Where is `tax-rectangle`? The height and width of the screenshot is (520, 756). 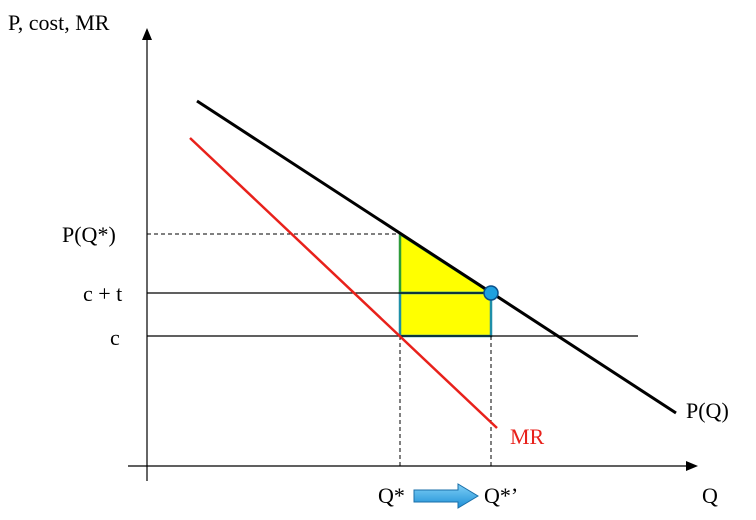
tax-rectangle is located at coordinates (445, 314).